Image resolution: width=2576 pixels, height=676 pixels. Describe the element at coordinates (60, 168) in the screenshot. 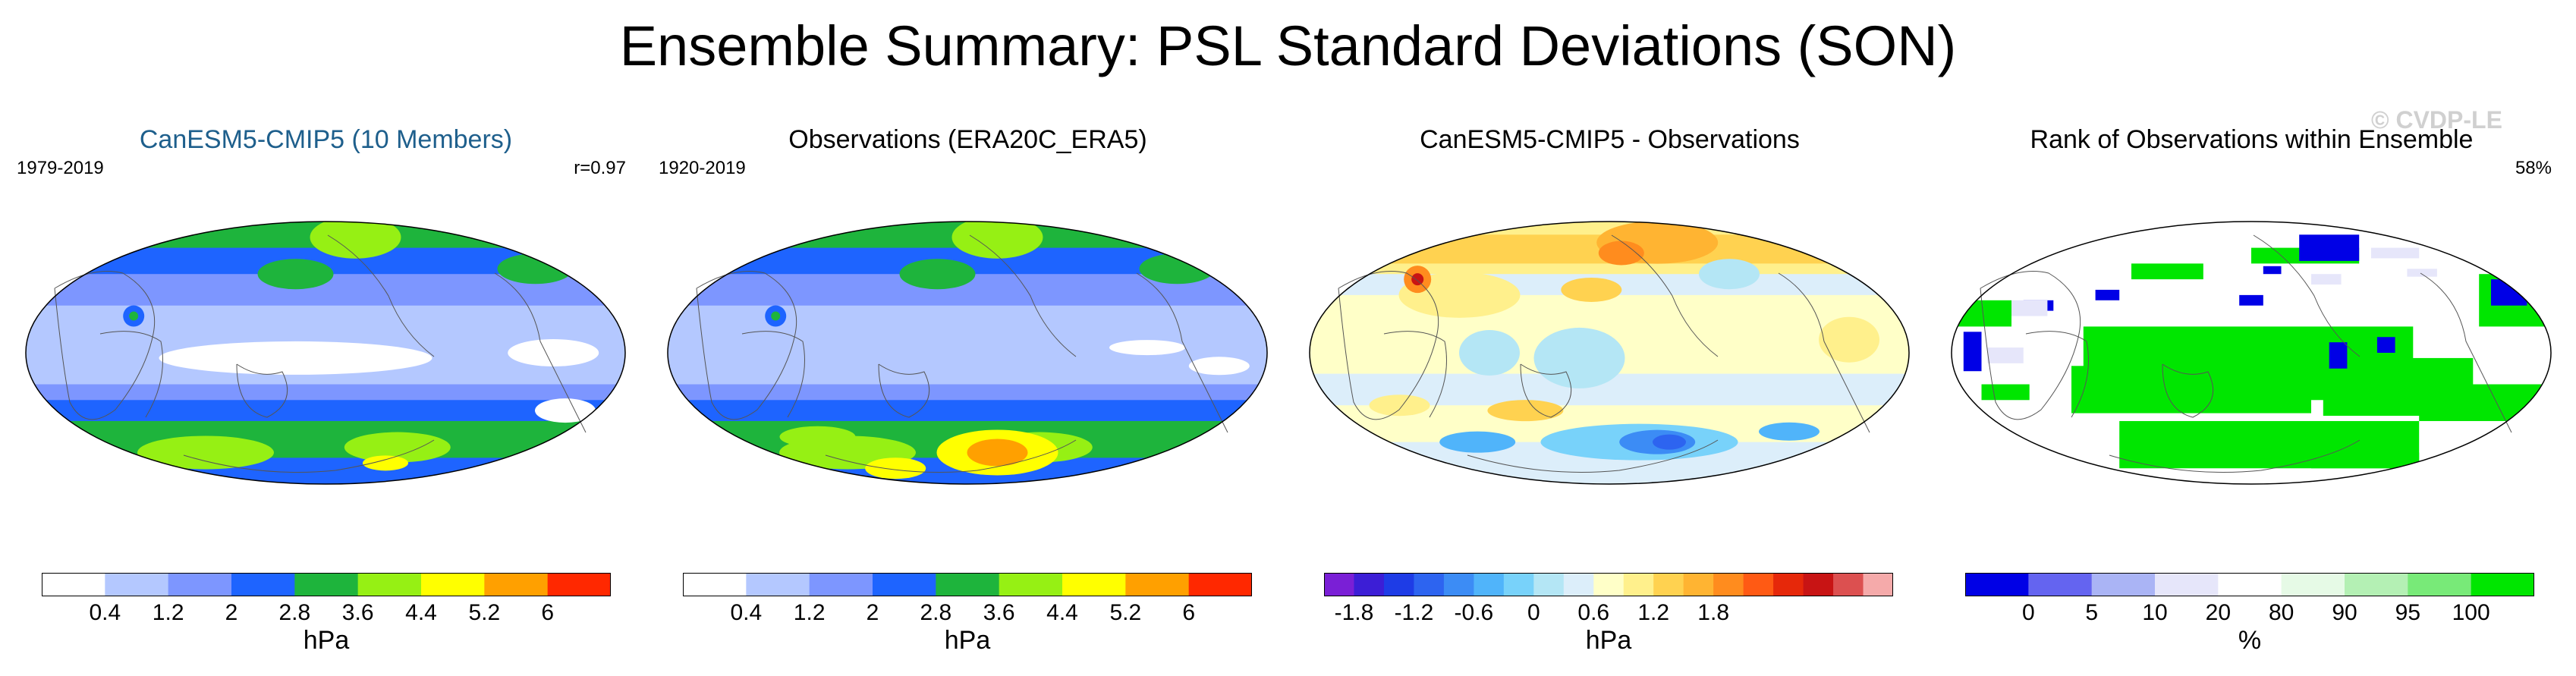

I see `panel-period: 1979-2019` at that location.